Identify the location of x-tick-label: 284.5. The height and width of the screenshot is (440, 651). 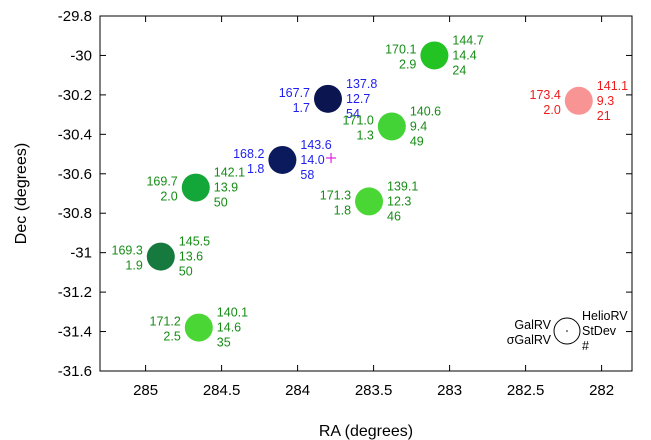
(222, 390).